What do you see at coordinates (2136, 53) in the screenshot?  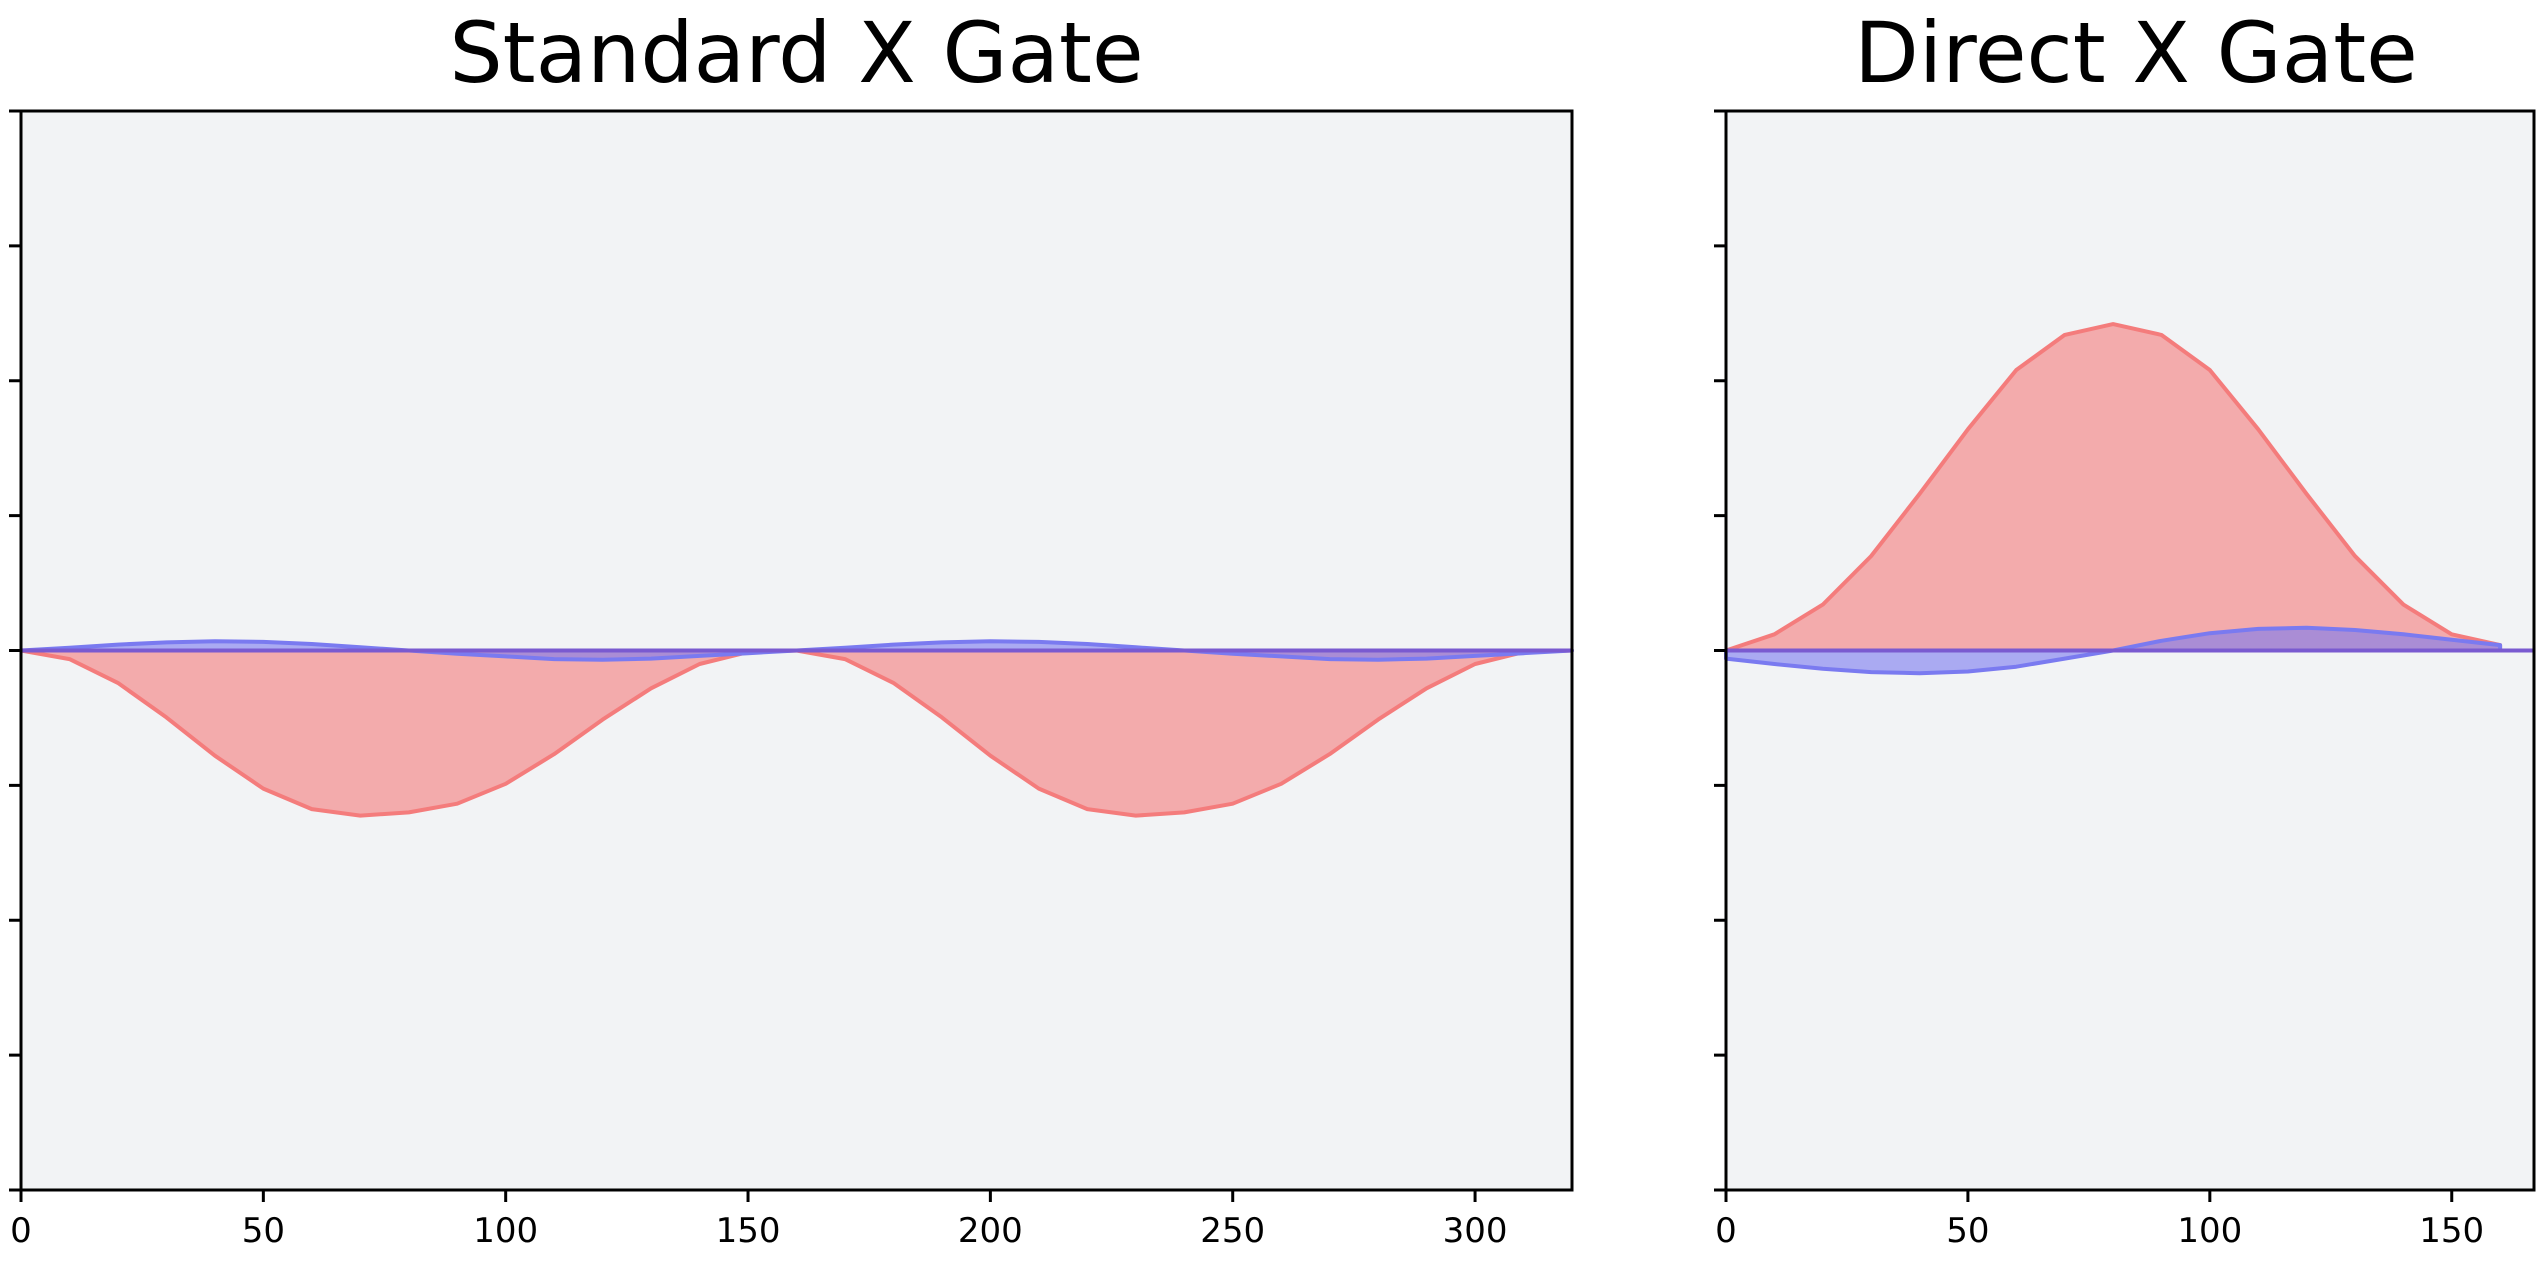 I see `chart-title: Direct X Gate` at bounding box center [2136, 53].